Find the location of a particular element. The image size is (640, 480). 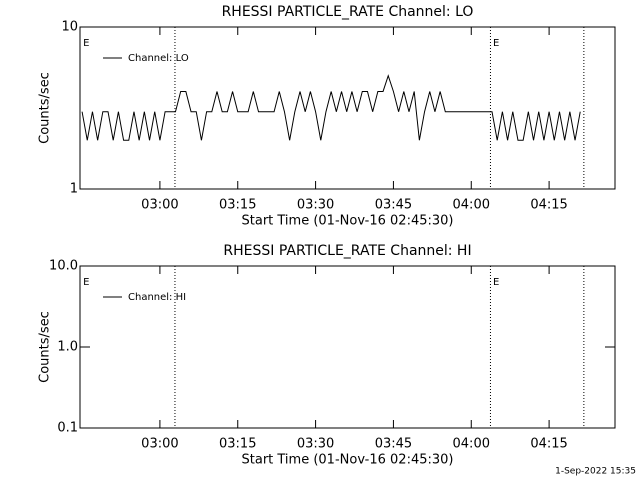

y-tick-label: 1.0 is located at coordinates (67, 347).